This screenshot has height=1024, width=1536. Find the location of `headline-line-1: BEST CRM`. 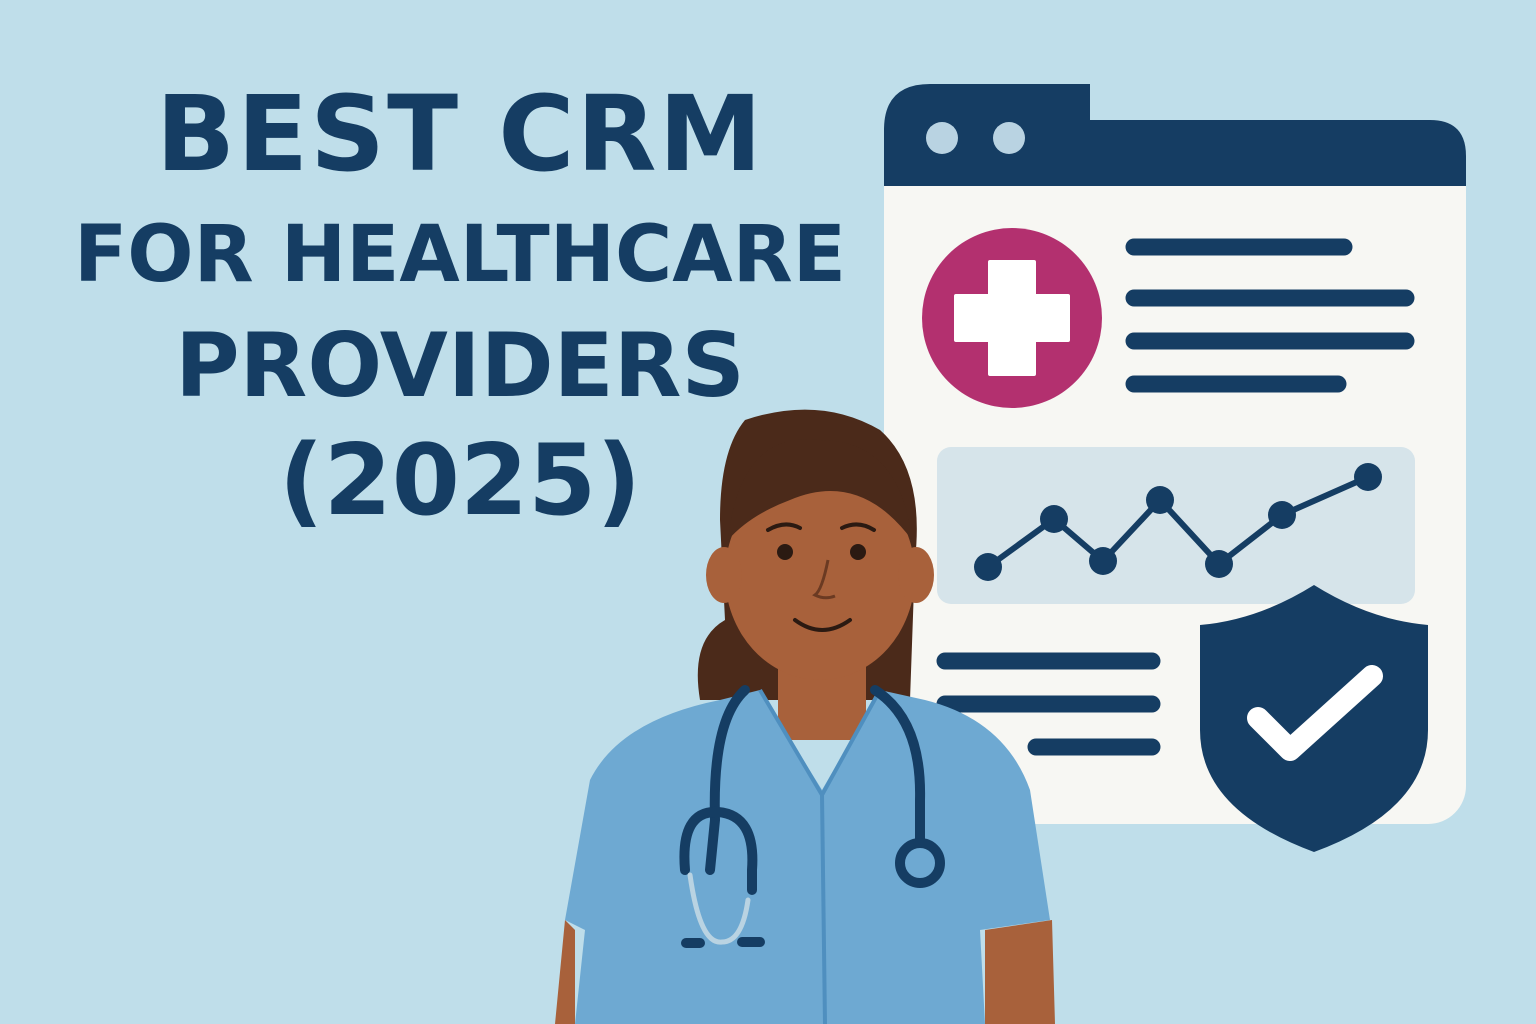

headline-line-1: BEST CRM is located at coordinates (460, 134).